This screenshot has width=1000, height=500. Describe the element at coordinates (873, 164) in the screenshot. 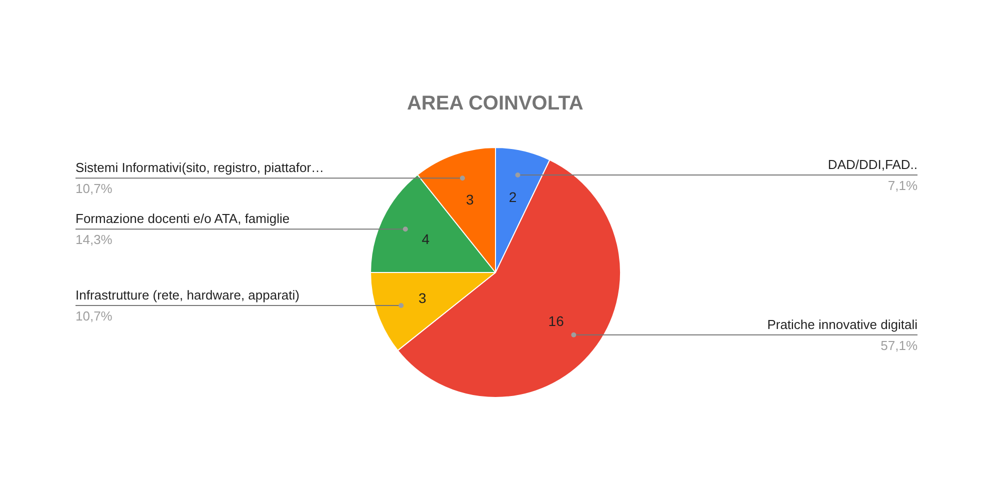

I see `slice-label: DAD/DDI,FAD..` at that location.